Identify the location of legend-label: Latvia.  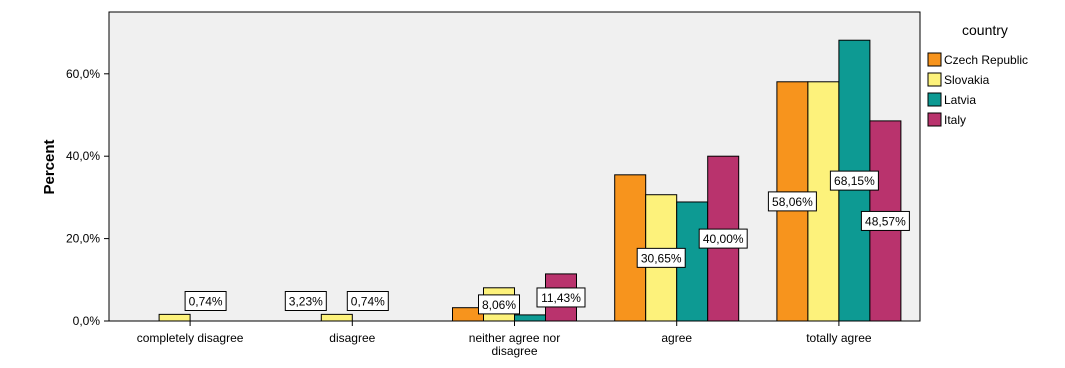
(960, 100).